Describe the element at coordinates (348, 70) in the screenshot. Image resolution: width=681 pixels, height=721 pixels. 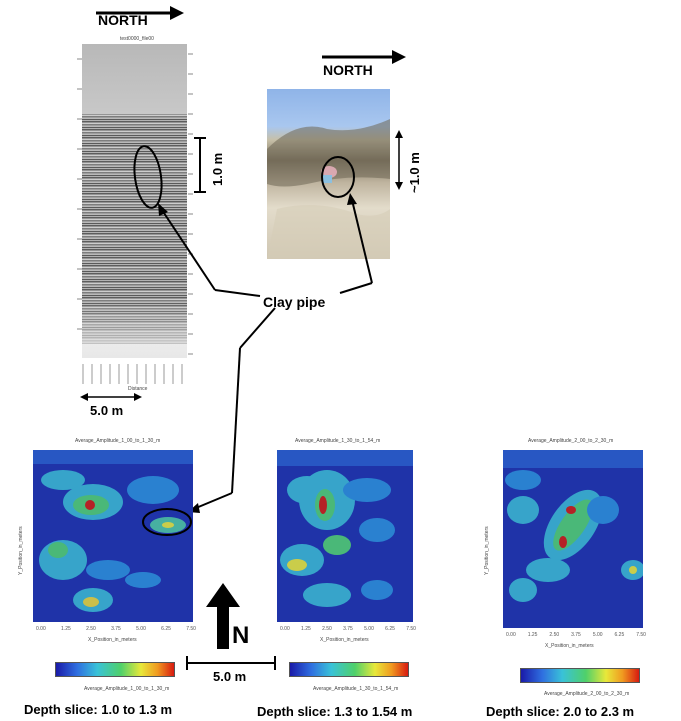
I see `photo-north-label: NORTH` at that location.